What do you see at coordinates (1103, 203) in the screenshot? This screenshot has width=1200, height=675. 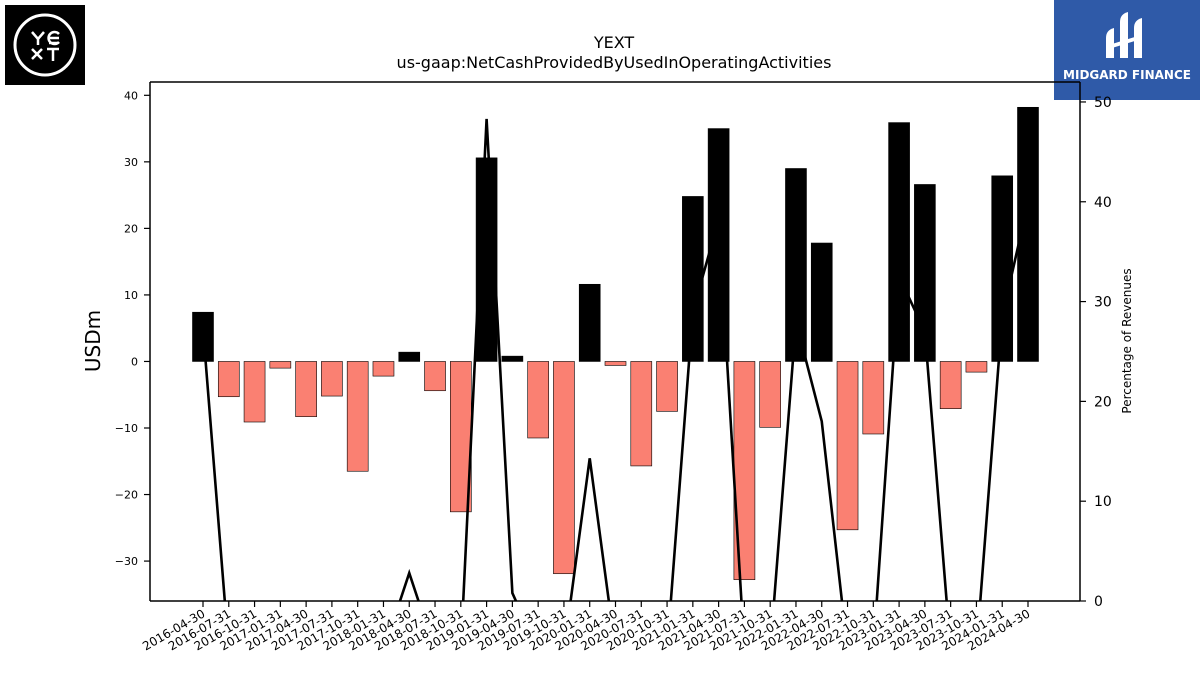 I see `y2-tick-label: 40` at bounding box center [1103, 203].